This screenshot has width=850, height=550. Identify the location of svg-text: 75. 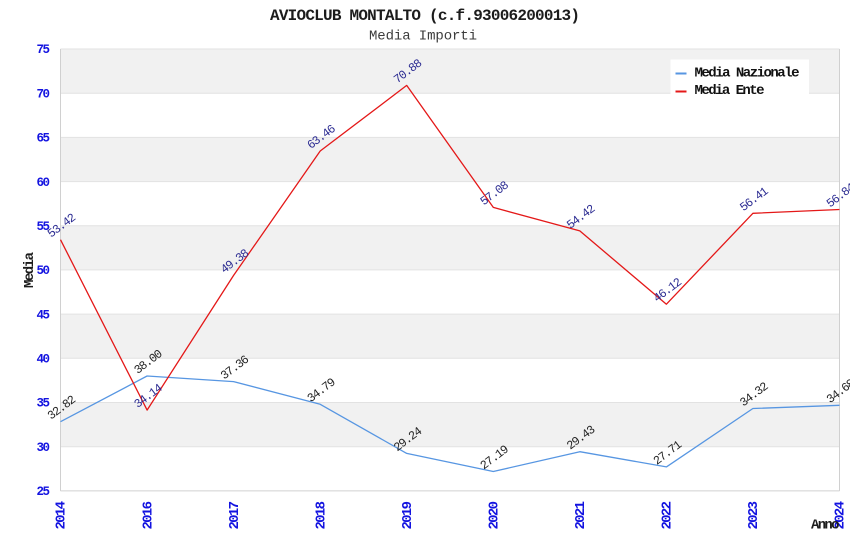
(44, 50).